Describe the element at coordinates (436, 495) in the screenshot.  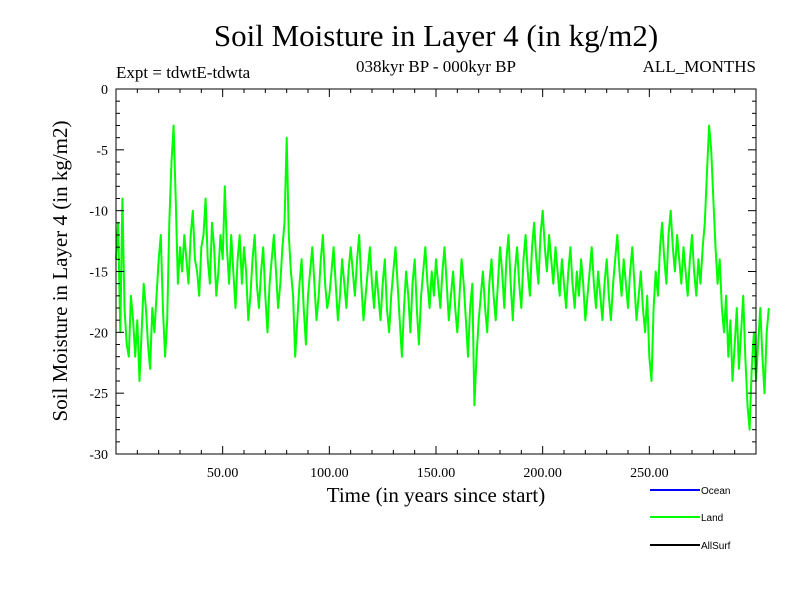
I see `x-axis-label: Time (in years since start)` at that location.